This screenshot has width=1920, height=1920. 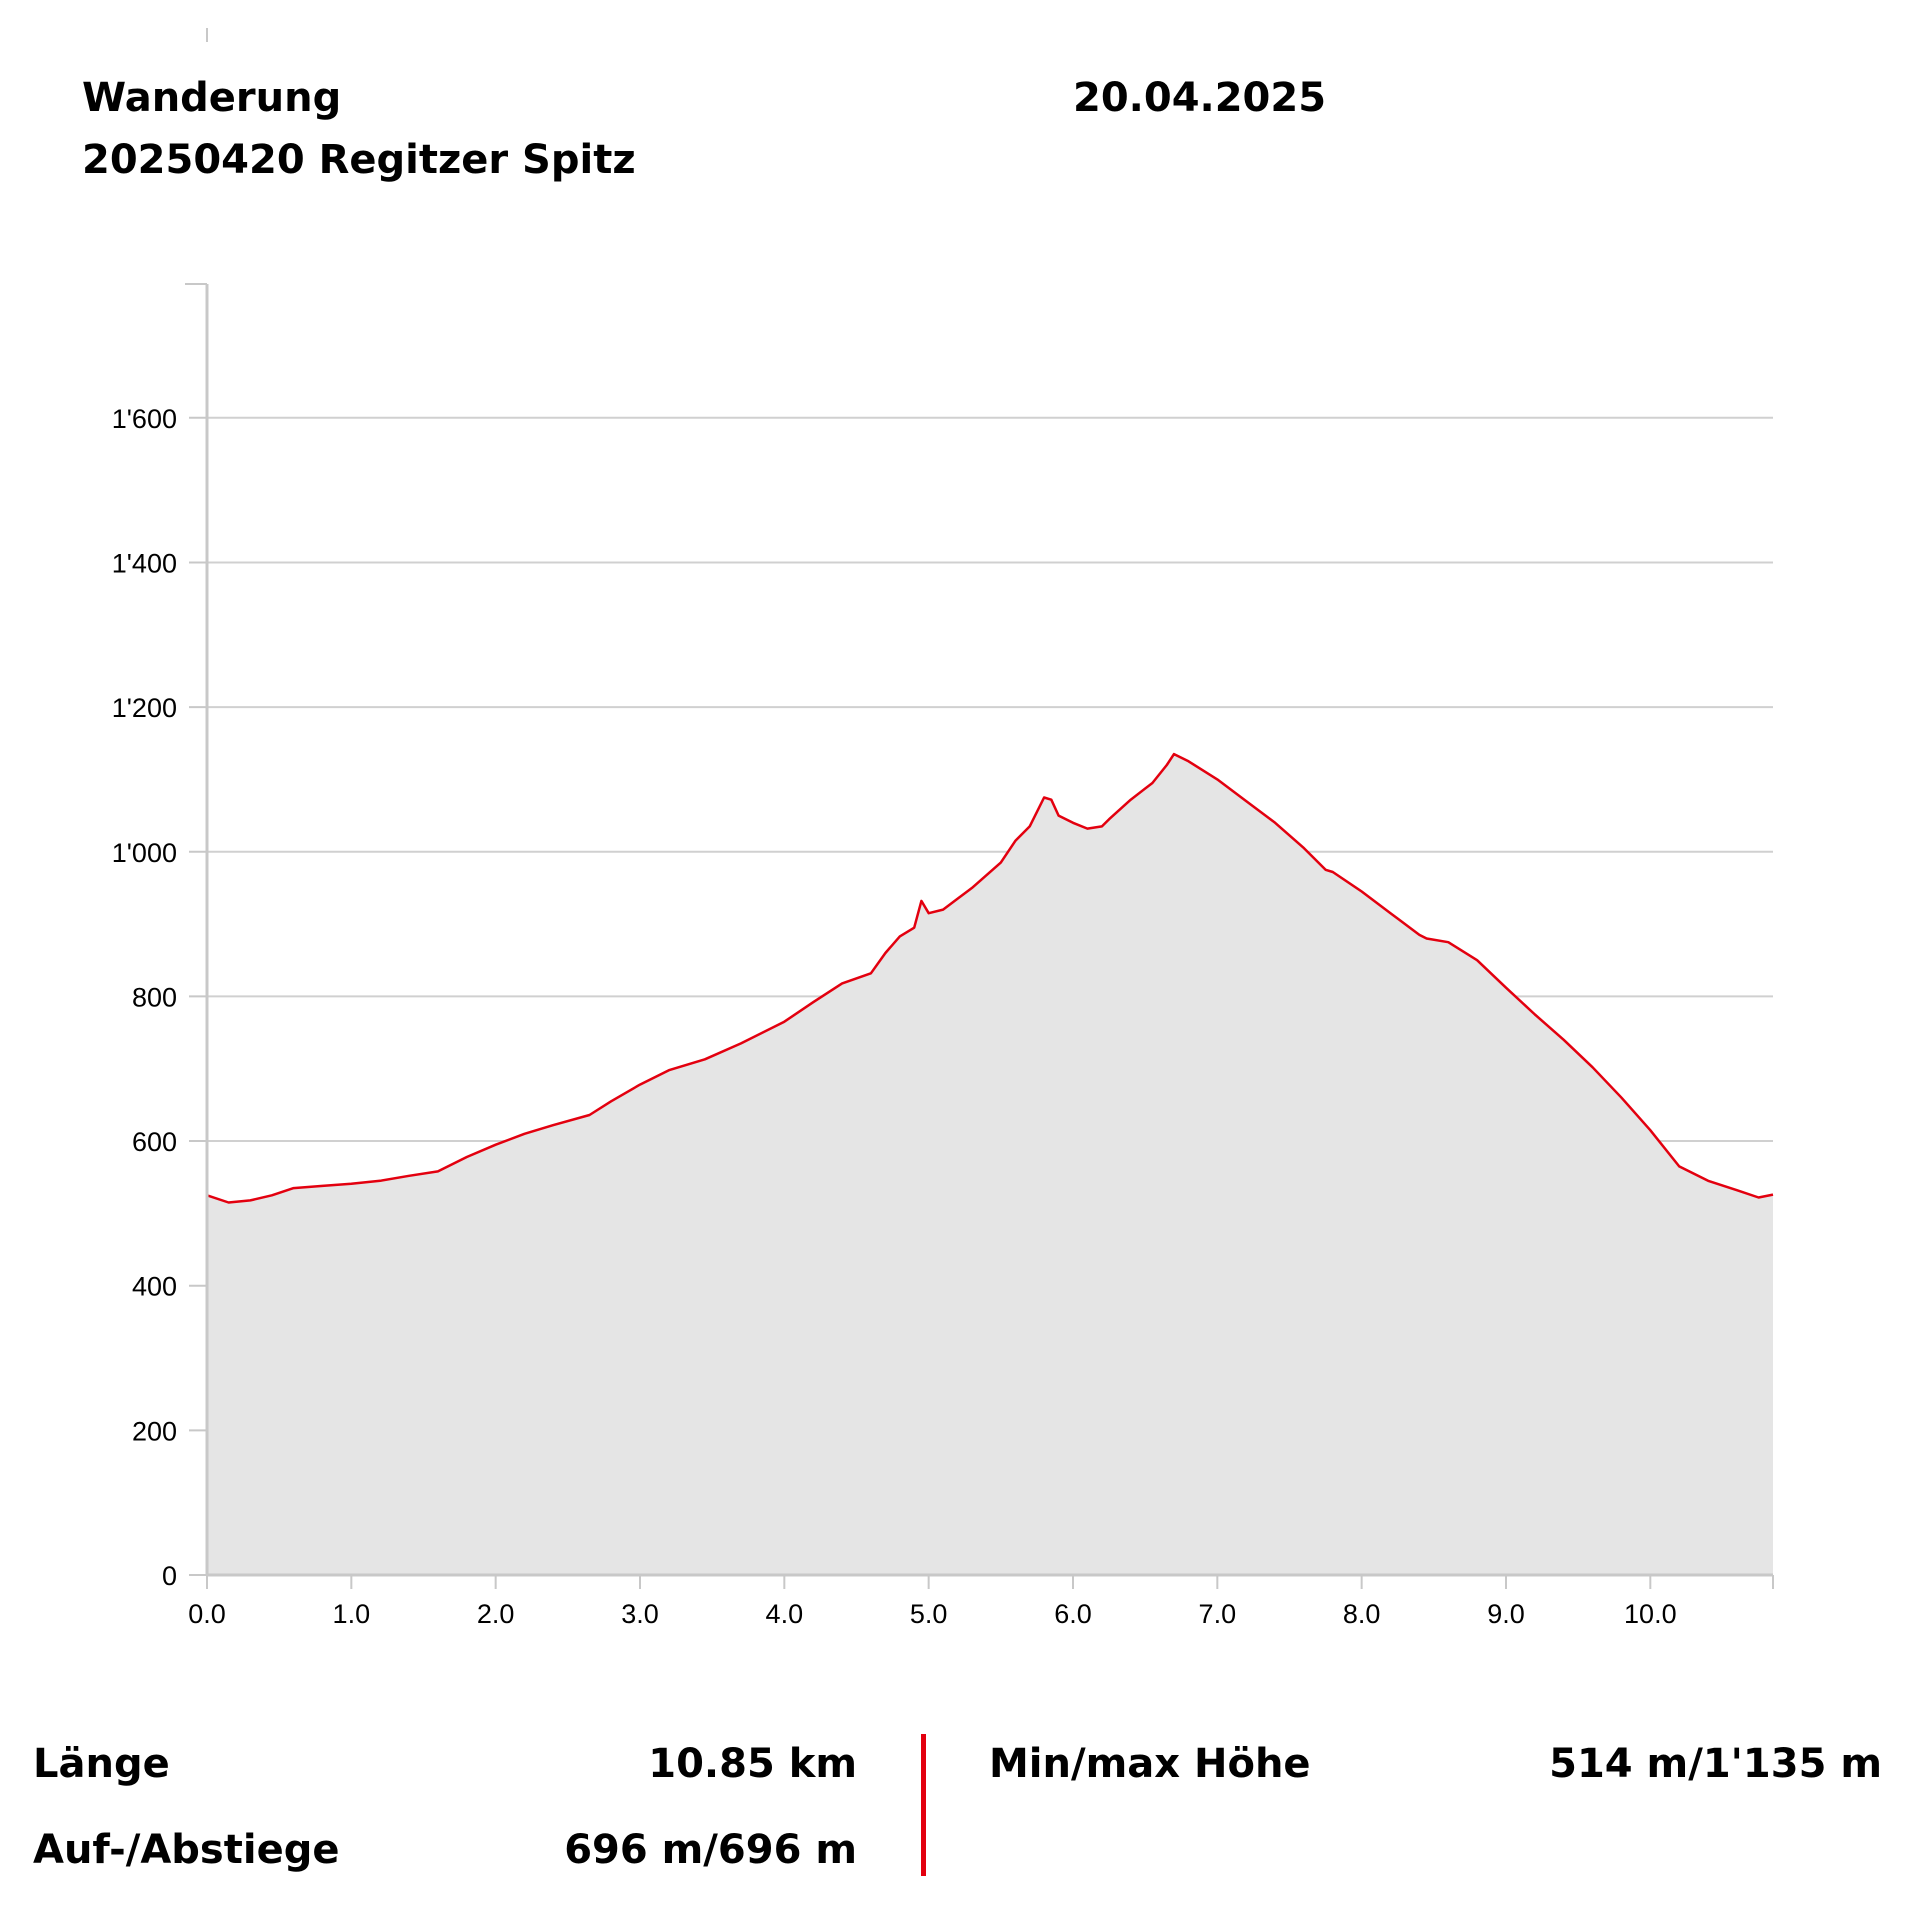 What do you see at coordinates (144, 708) in the screenshot?
I see `y-tick-label: 1'200` at bounding box center [144, 708].